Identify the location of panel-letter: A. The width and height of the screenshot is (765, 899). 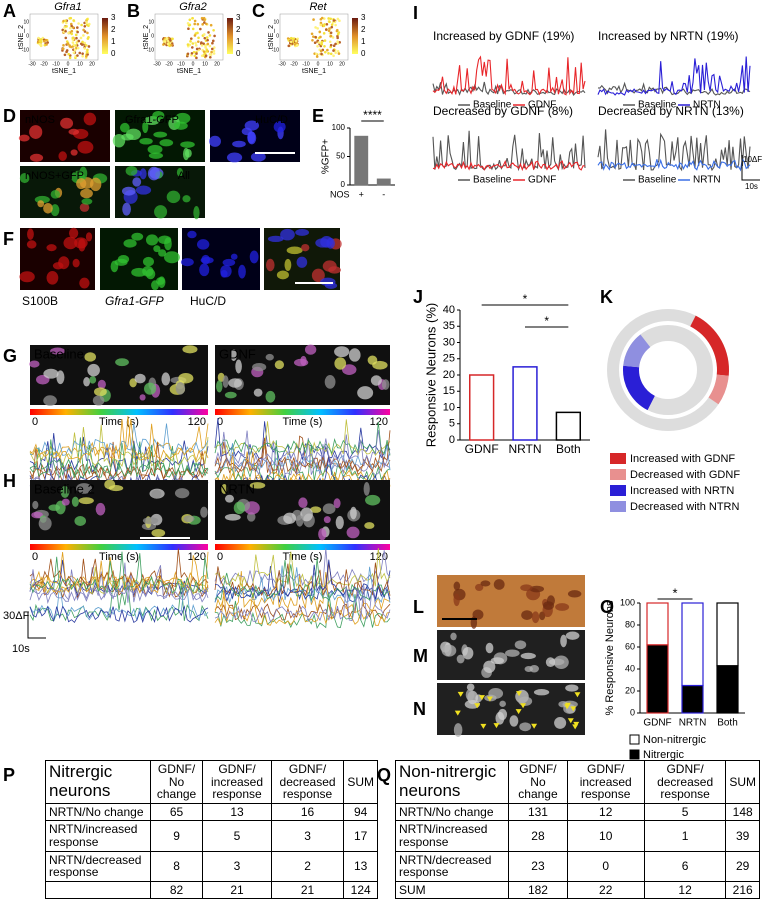
(9, 11).